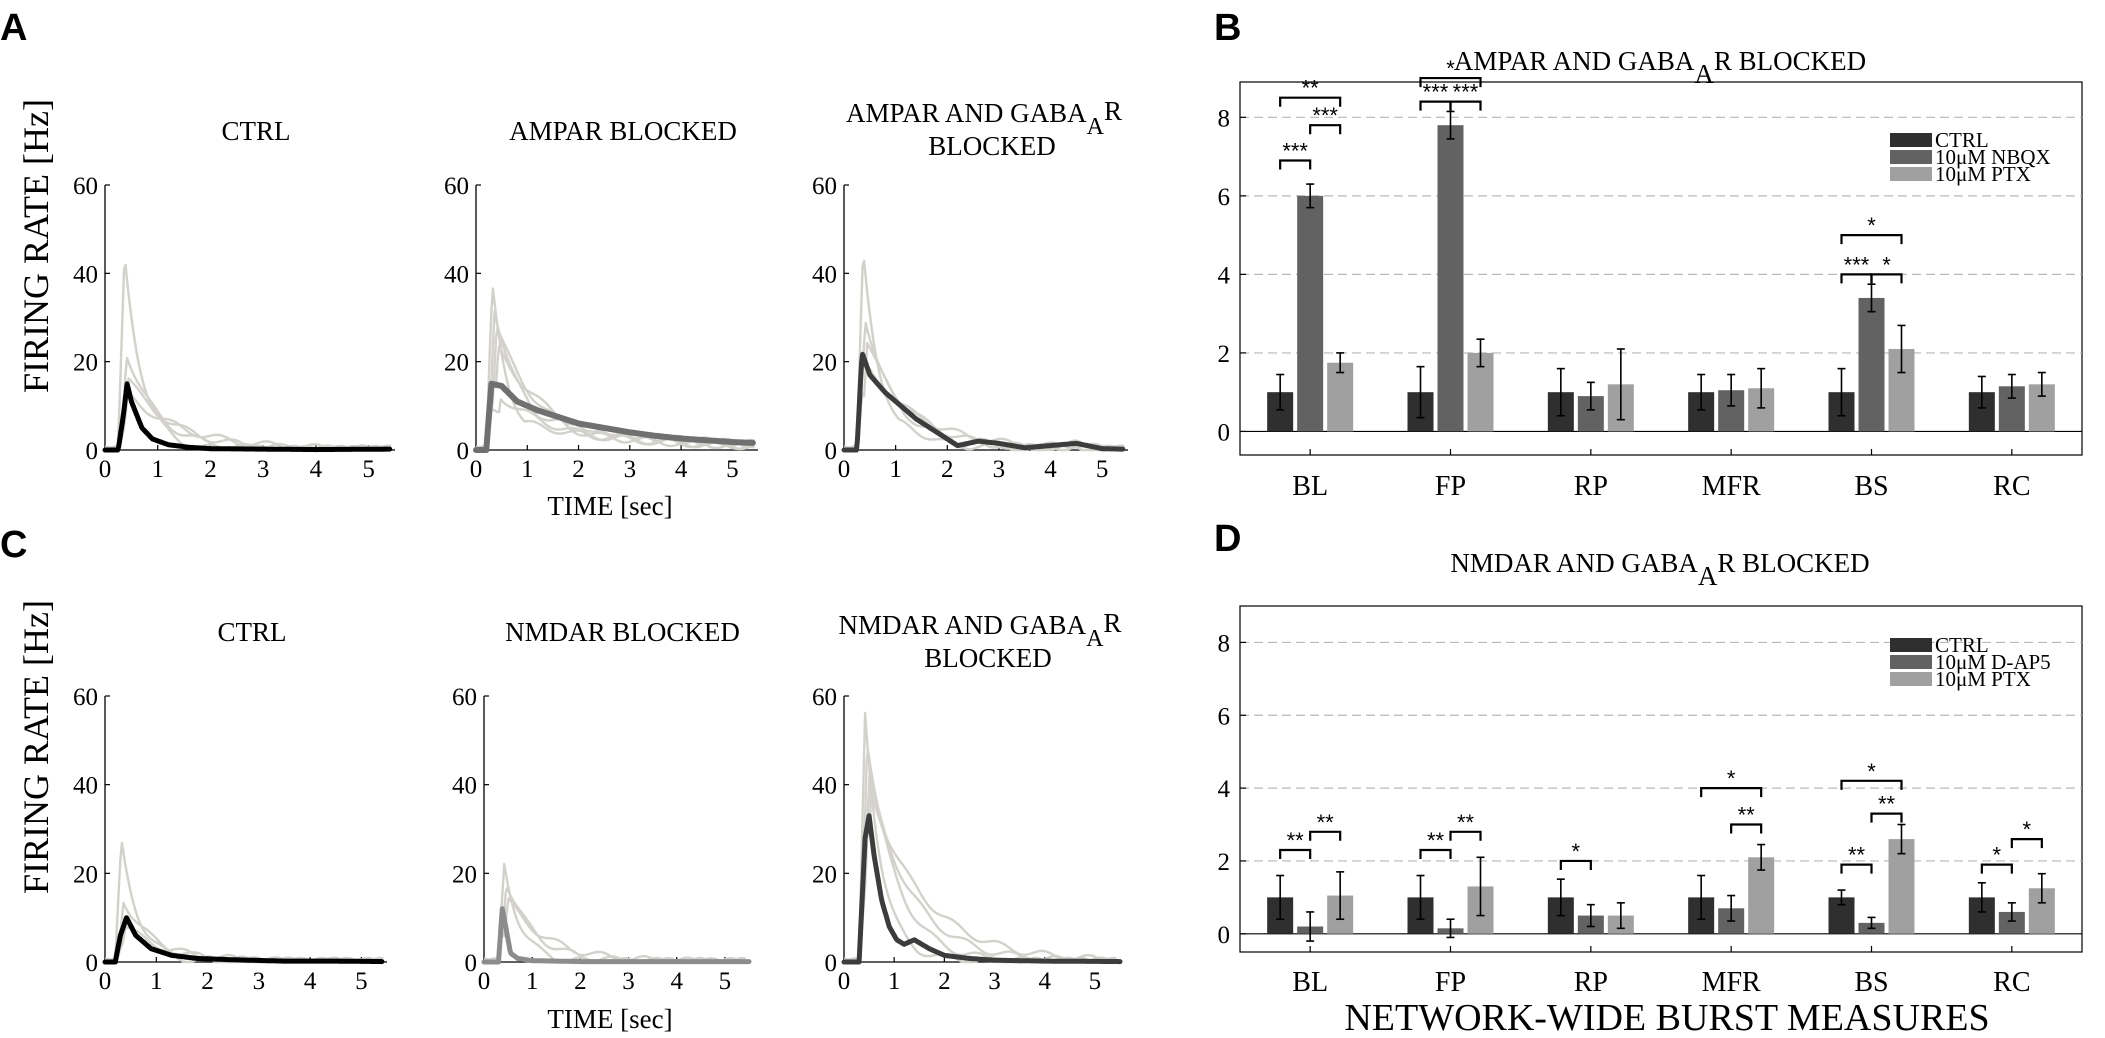  Describe the element at coordinates (609, 1019) in the screenshot. I see `x-axis-label-bottom: TIME [sec]` at that location.